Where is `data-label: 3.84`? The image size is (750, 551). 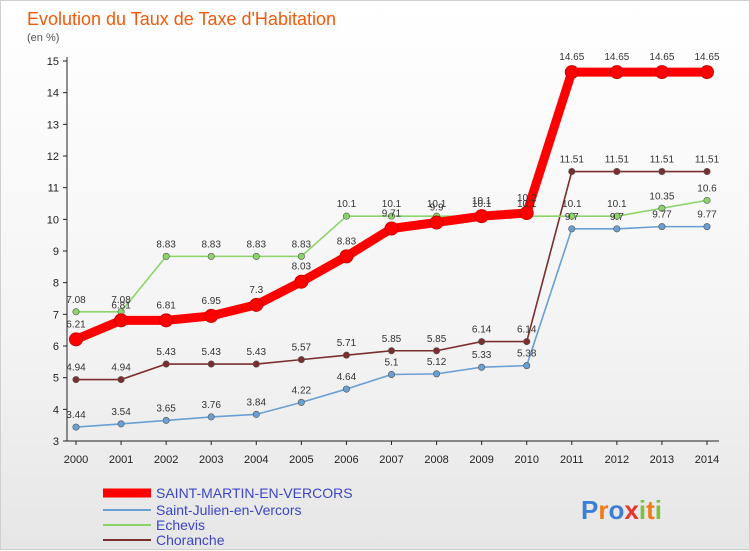
data-label: 3.84 is located at coordinates (257, 402).